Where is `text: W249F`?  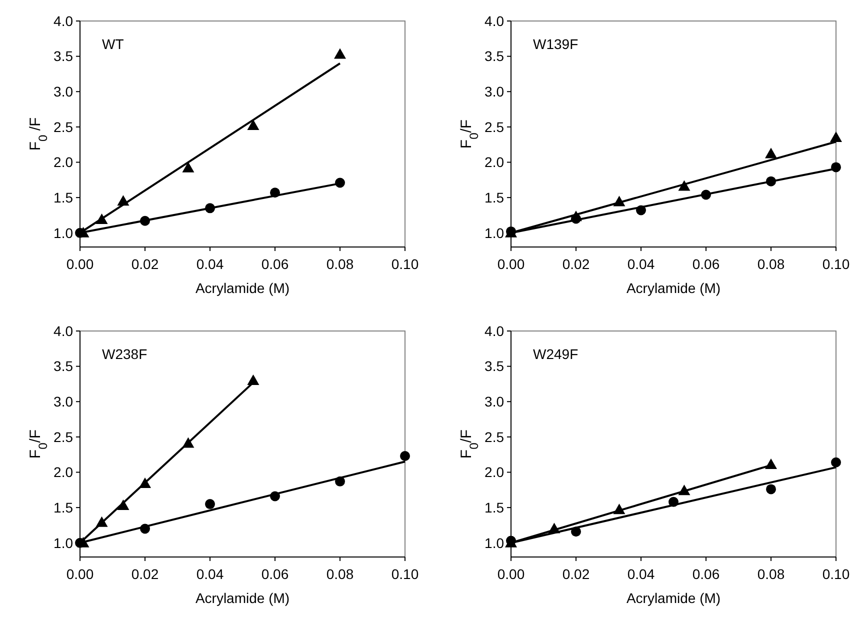 text: W249F is located at coordinates (555, 354).